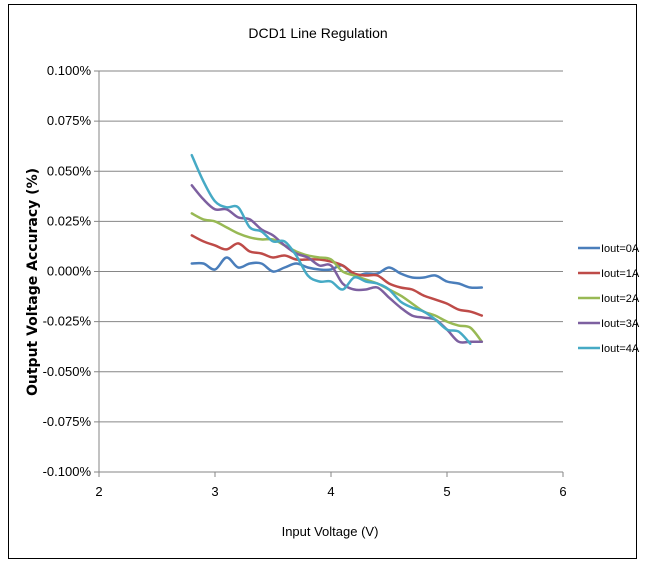 The width and height of the screenshot is (645, 563). What do you see at coordinates (67, 421) in the screenshot?
I see `y-tick-label: -0.075%` at bounding box center [67, 421].